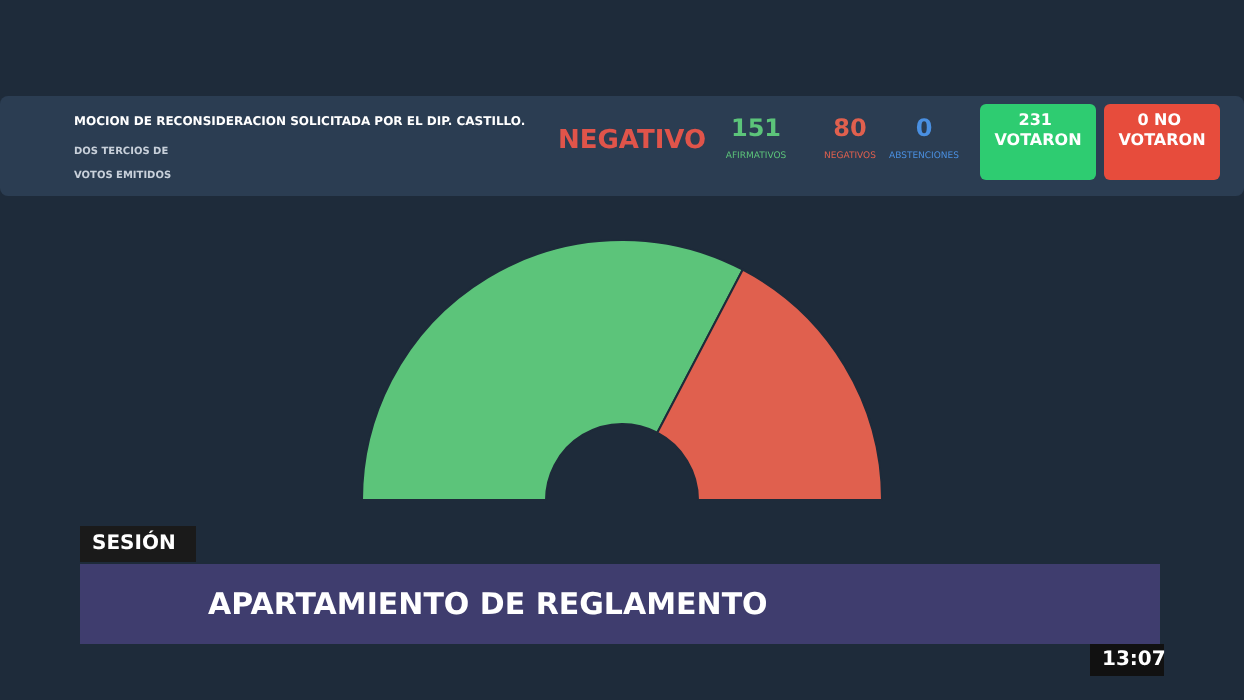 This screenshot has width=1244, height=700. Describe the element at coordinates (850, 128) in the screenshot. I see `data-label: 80` at that location.